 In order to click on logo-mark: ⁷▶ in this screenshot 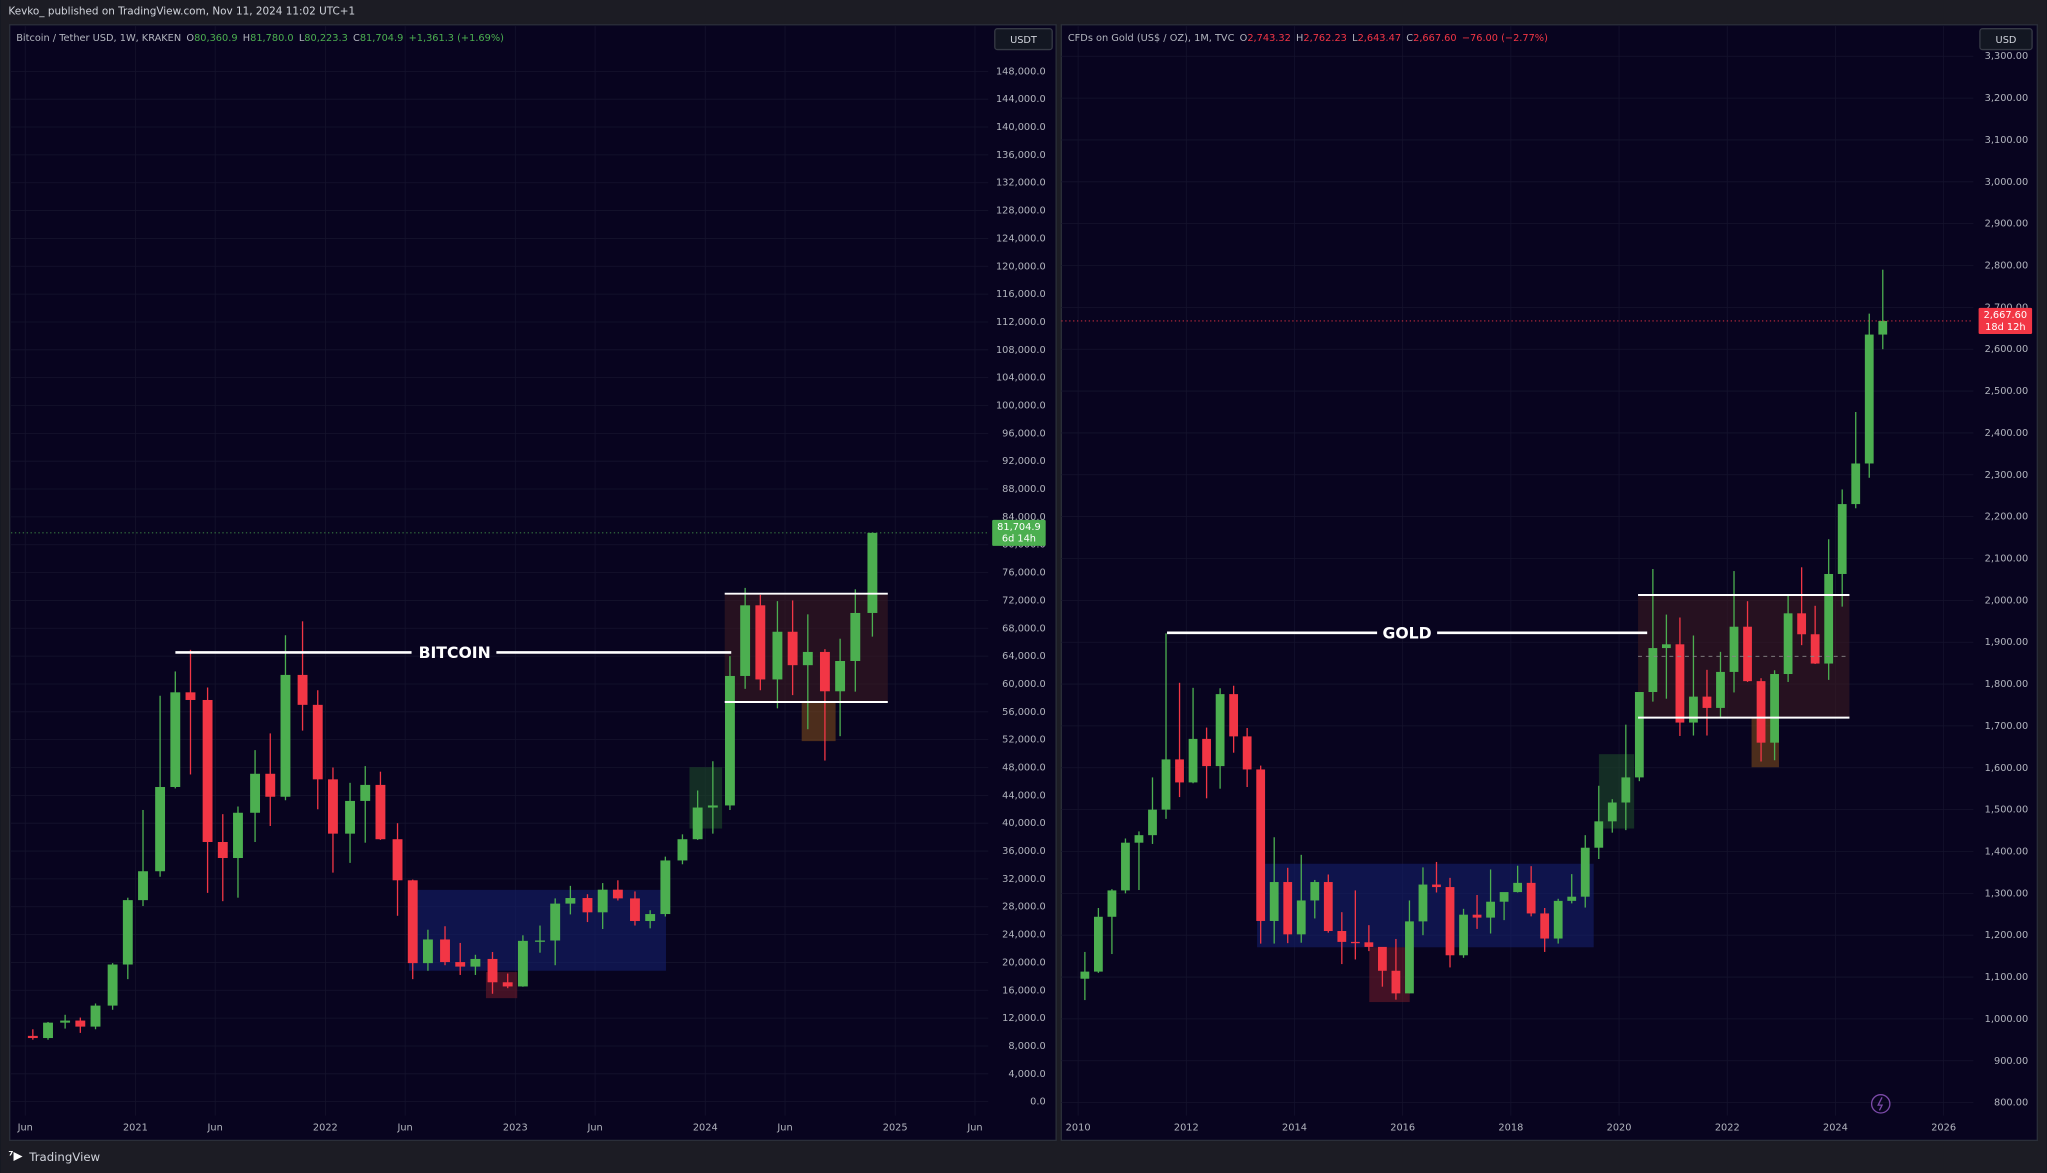, I will do `click(15, 1156)`.